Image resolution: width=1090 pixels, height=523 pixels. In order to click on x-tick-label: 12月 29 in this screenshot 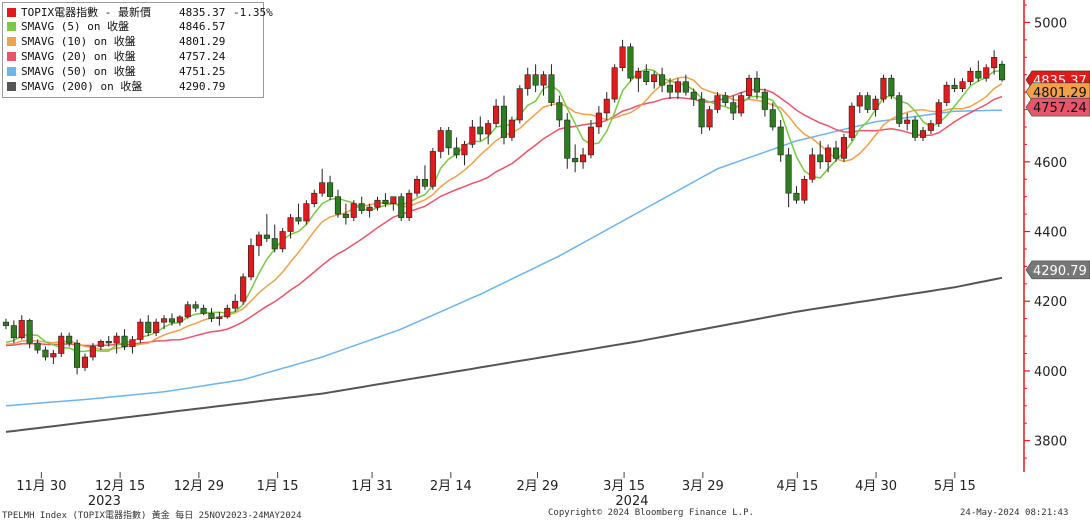, I will do `click(199, 486)`.